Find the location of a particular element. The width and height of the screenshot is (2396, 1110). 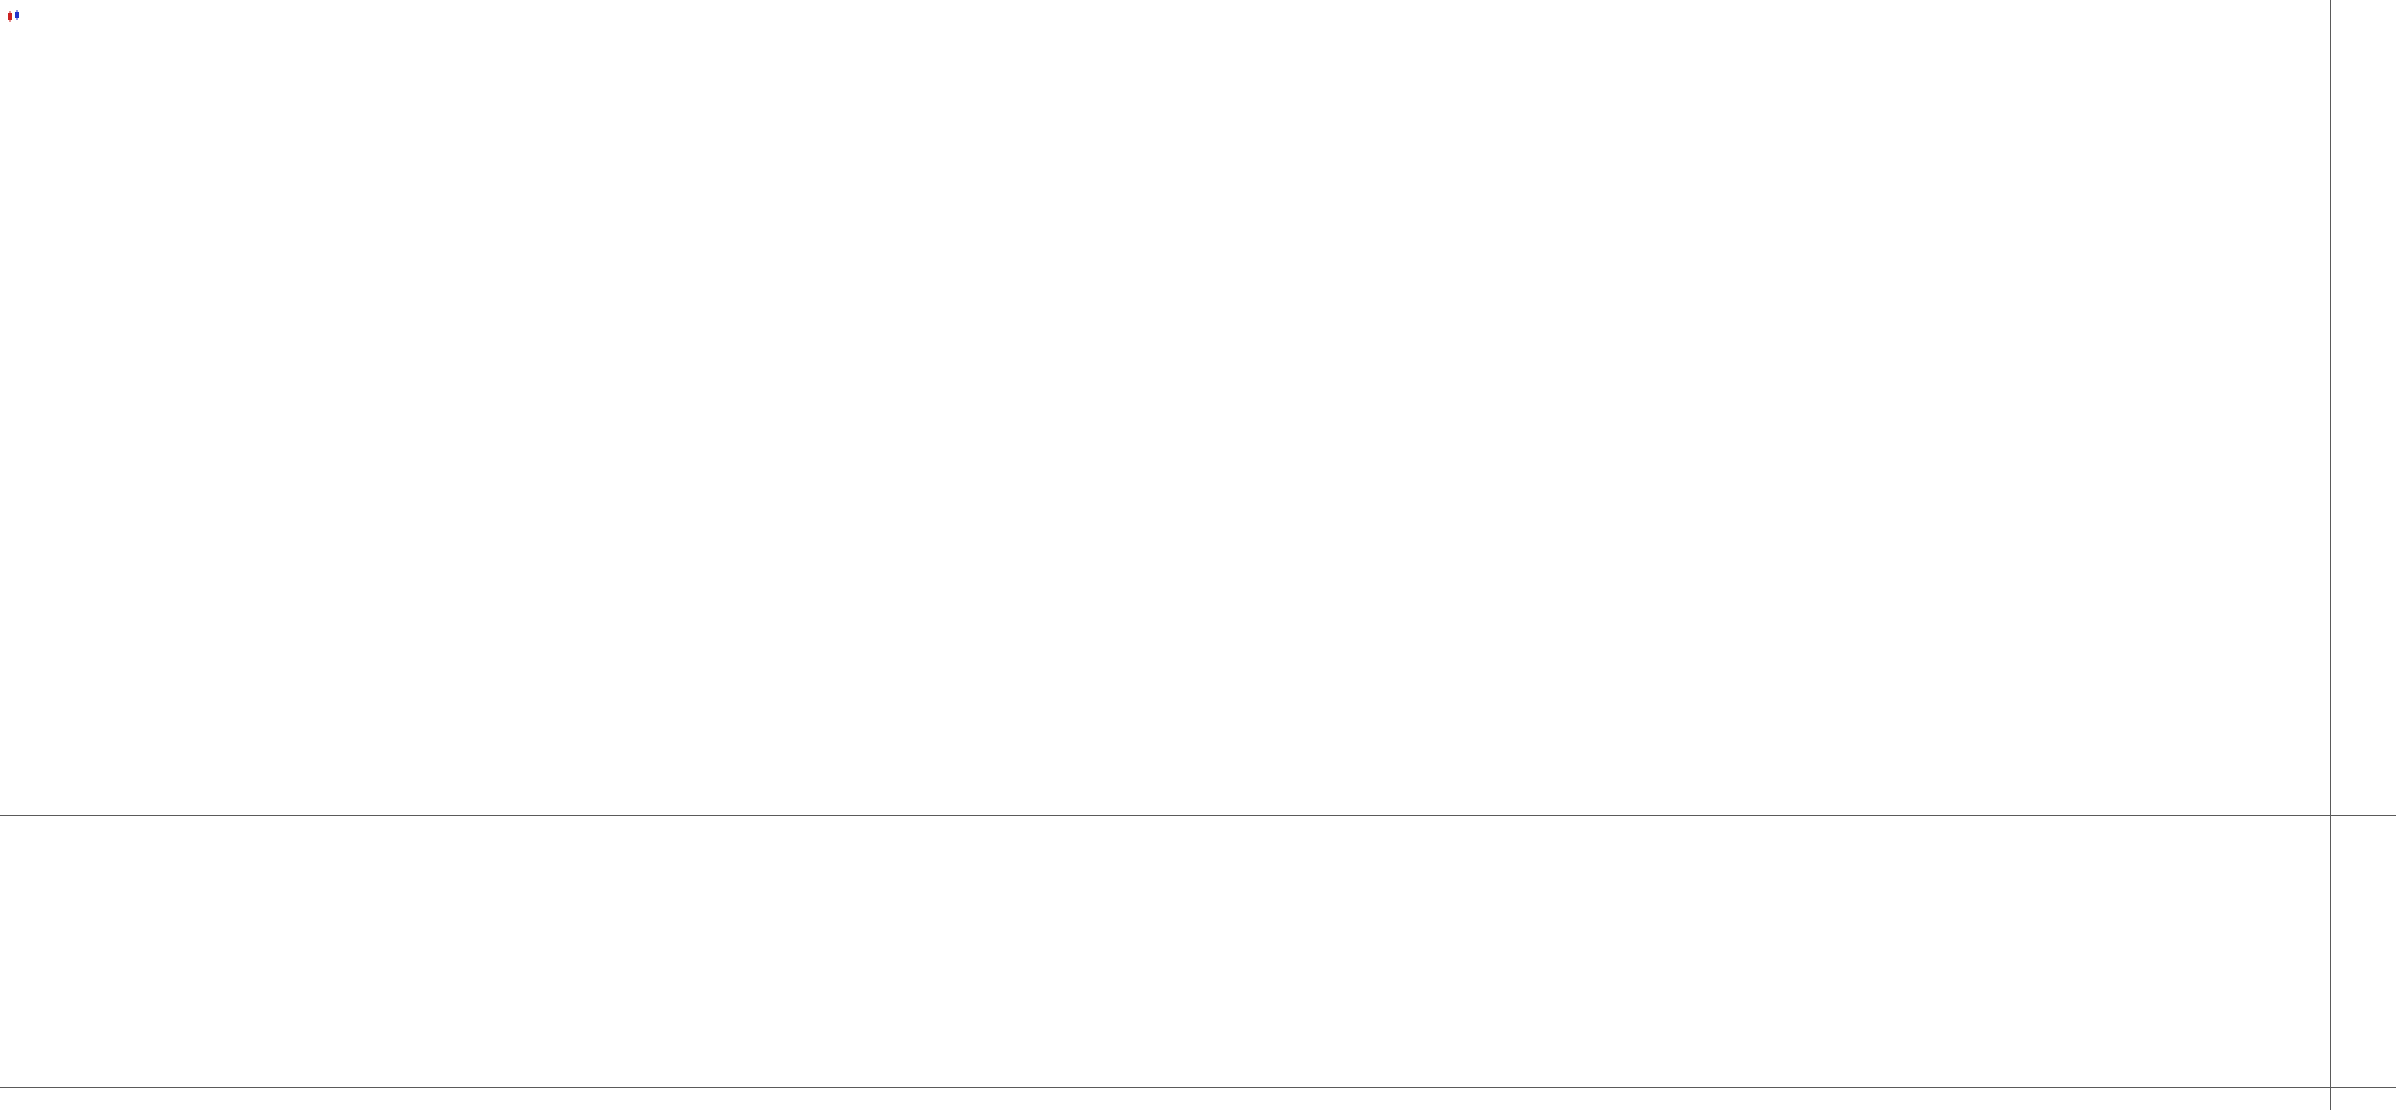

symbol-icon is located at coordinates (14, 18).